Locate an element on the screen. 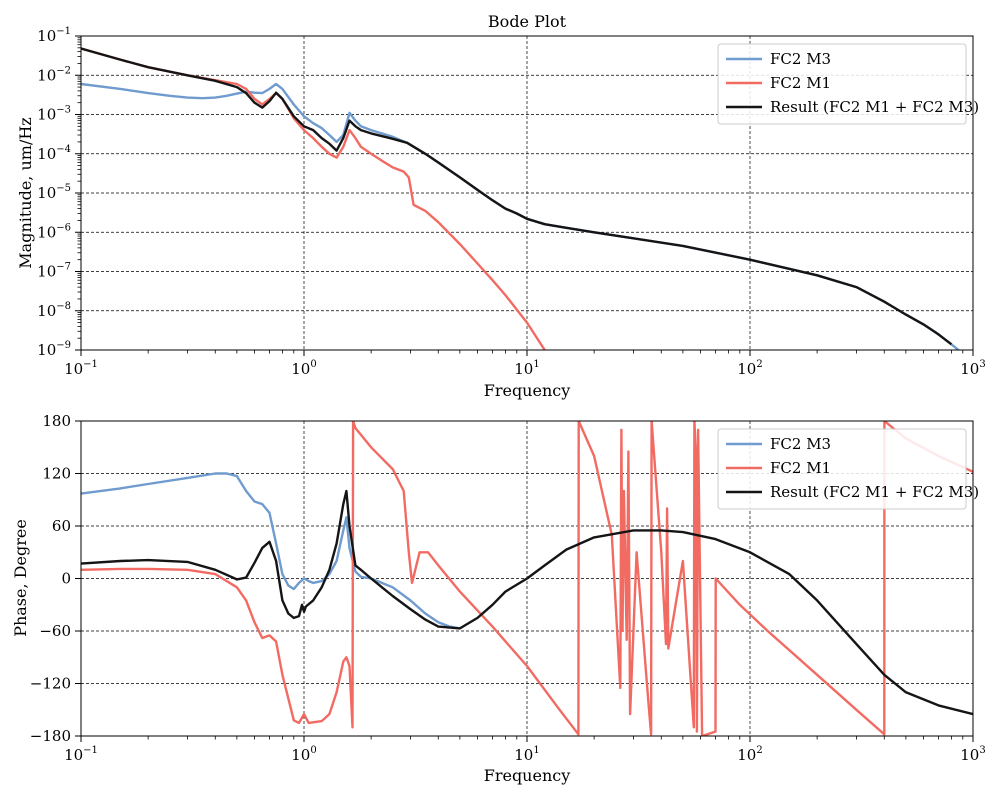  y-tick-label: 0 is located at coordinates (66, 579).